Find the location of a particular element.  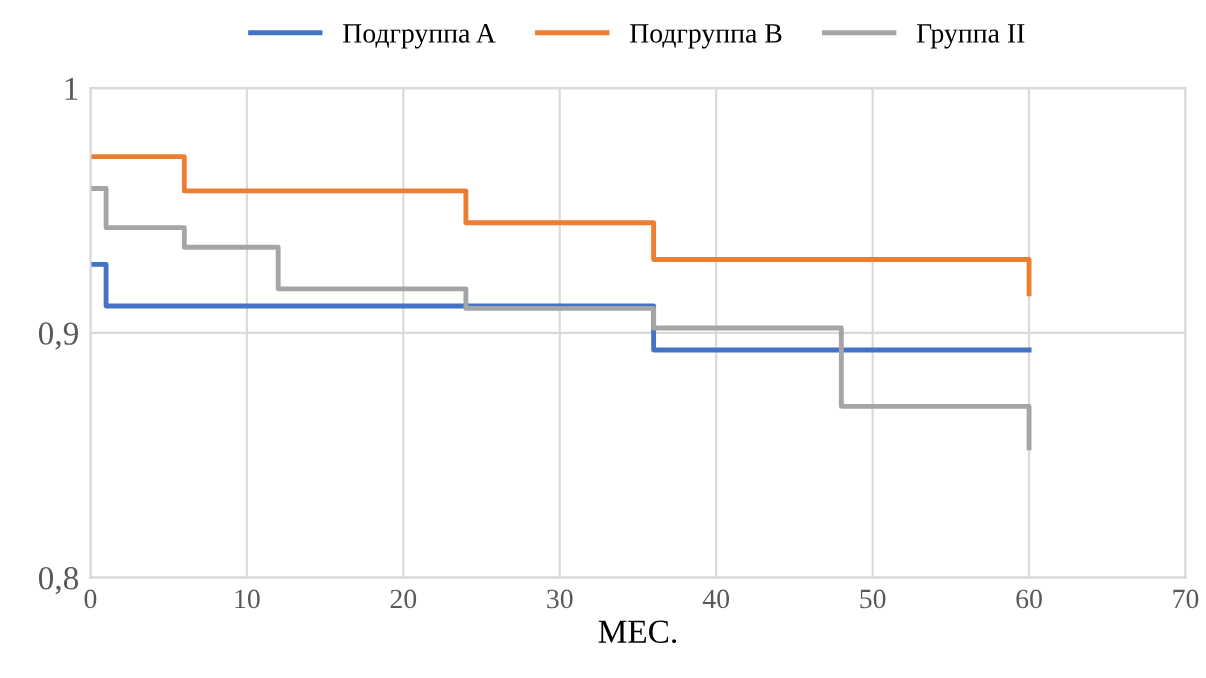

x-tick-label: 30 is located at coordinates (560, 599).